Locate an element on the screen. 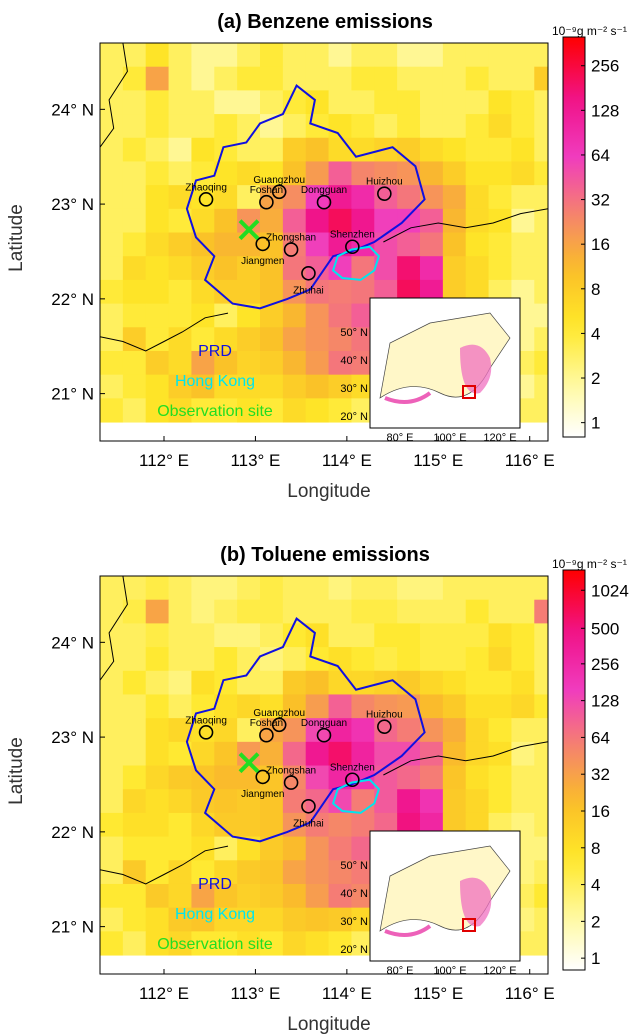 This screenshot has width=643, height=1036. inset-ytick: 20° N is located at coordinates (354, 417).